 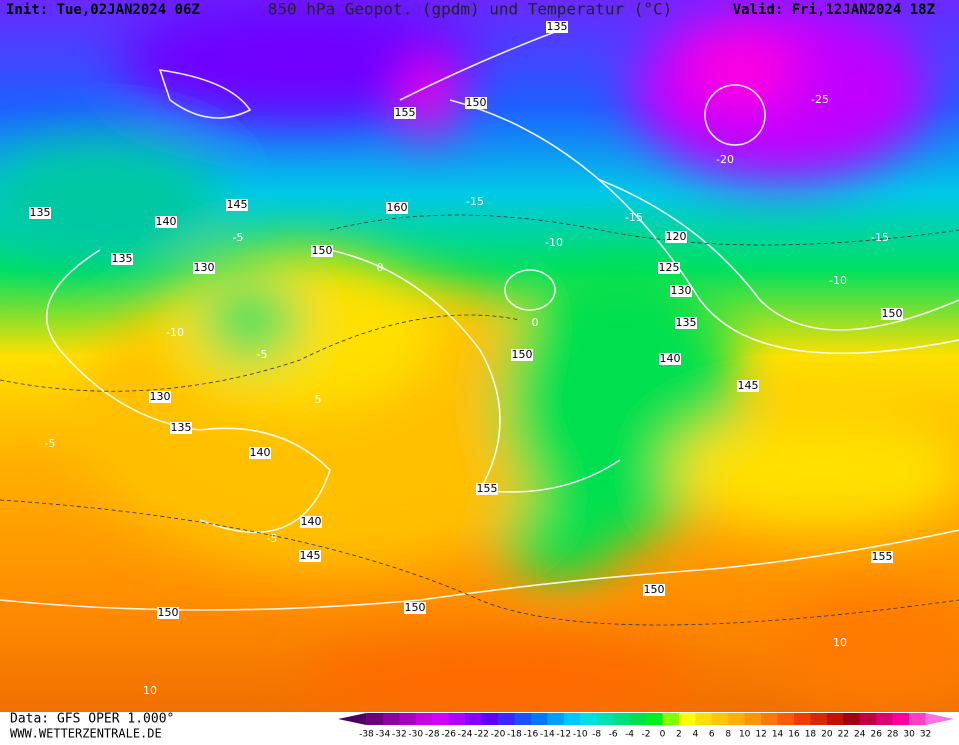 I want to click on colorbar-label: -32, so click(x=399, y=735).